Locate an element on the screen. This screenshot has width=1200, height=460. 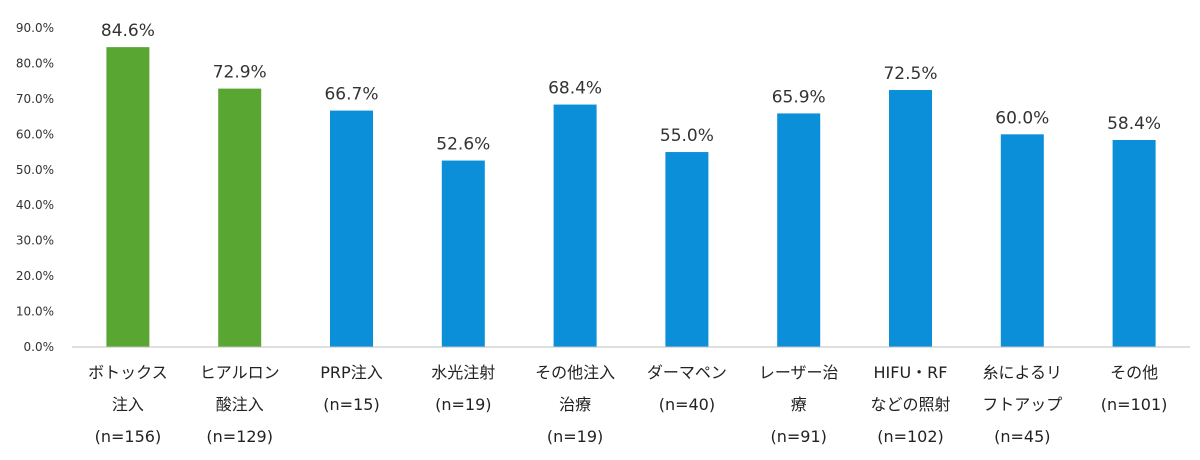
data-label: 68.4% is located at coordinates (575, 89).